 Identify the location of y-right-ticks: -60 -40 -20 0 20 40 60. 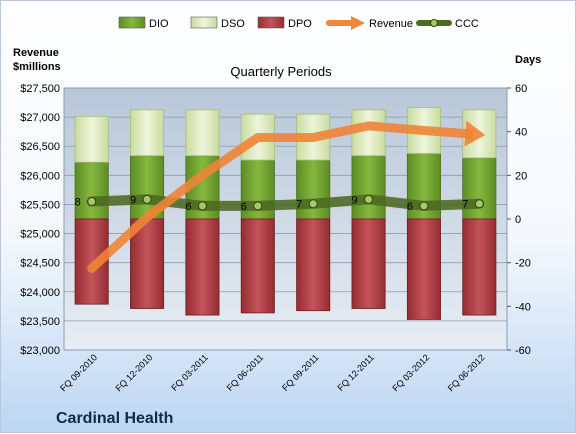
(519, 220).